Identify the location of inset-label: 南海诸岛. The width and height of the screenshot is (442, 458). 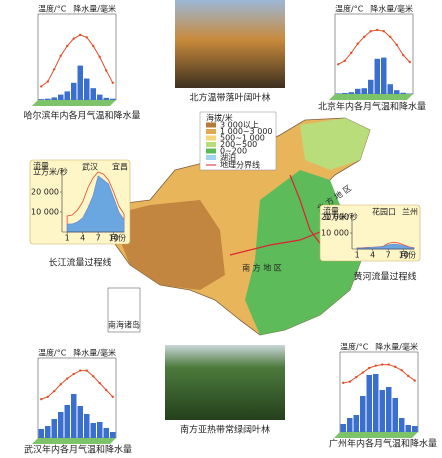
(124, 325).